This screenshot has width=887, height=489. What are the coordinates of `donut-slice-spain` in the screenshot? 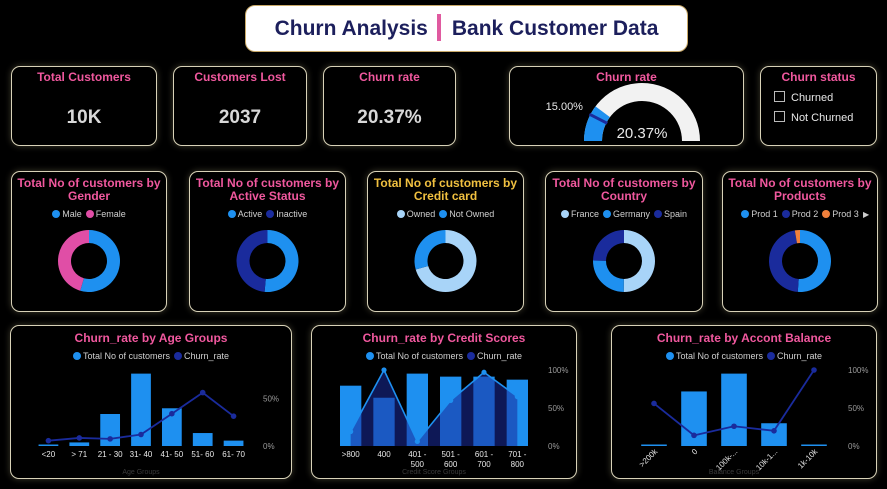 It's located at (608, 245).